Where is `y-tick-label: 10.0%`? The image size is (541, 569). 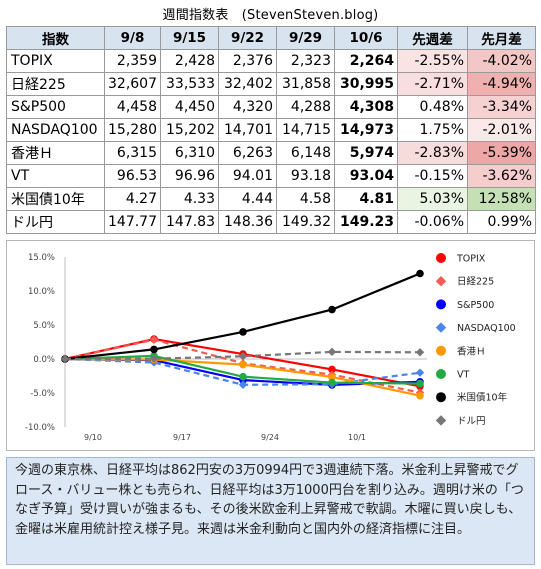 y-tick-label: 10.0% is located at coordinates (41, 292).